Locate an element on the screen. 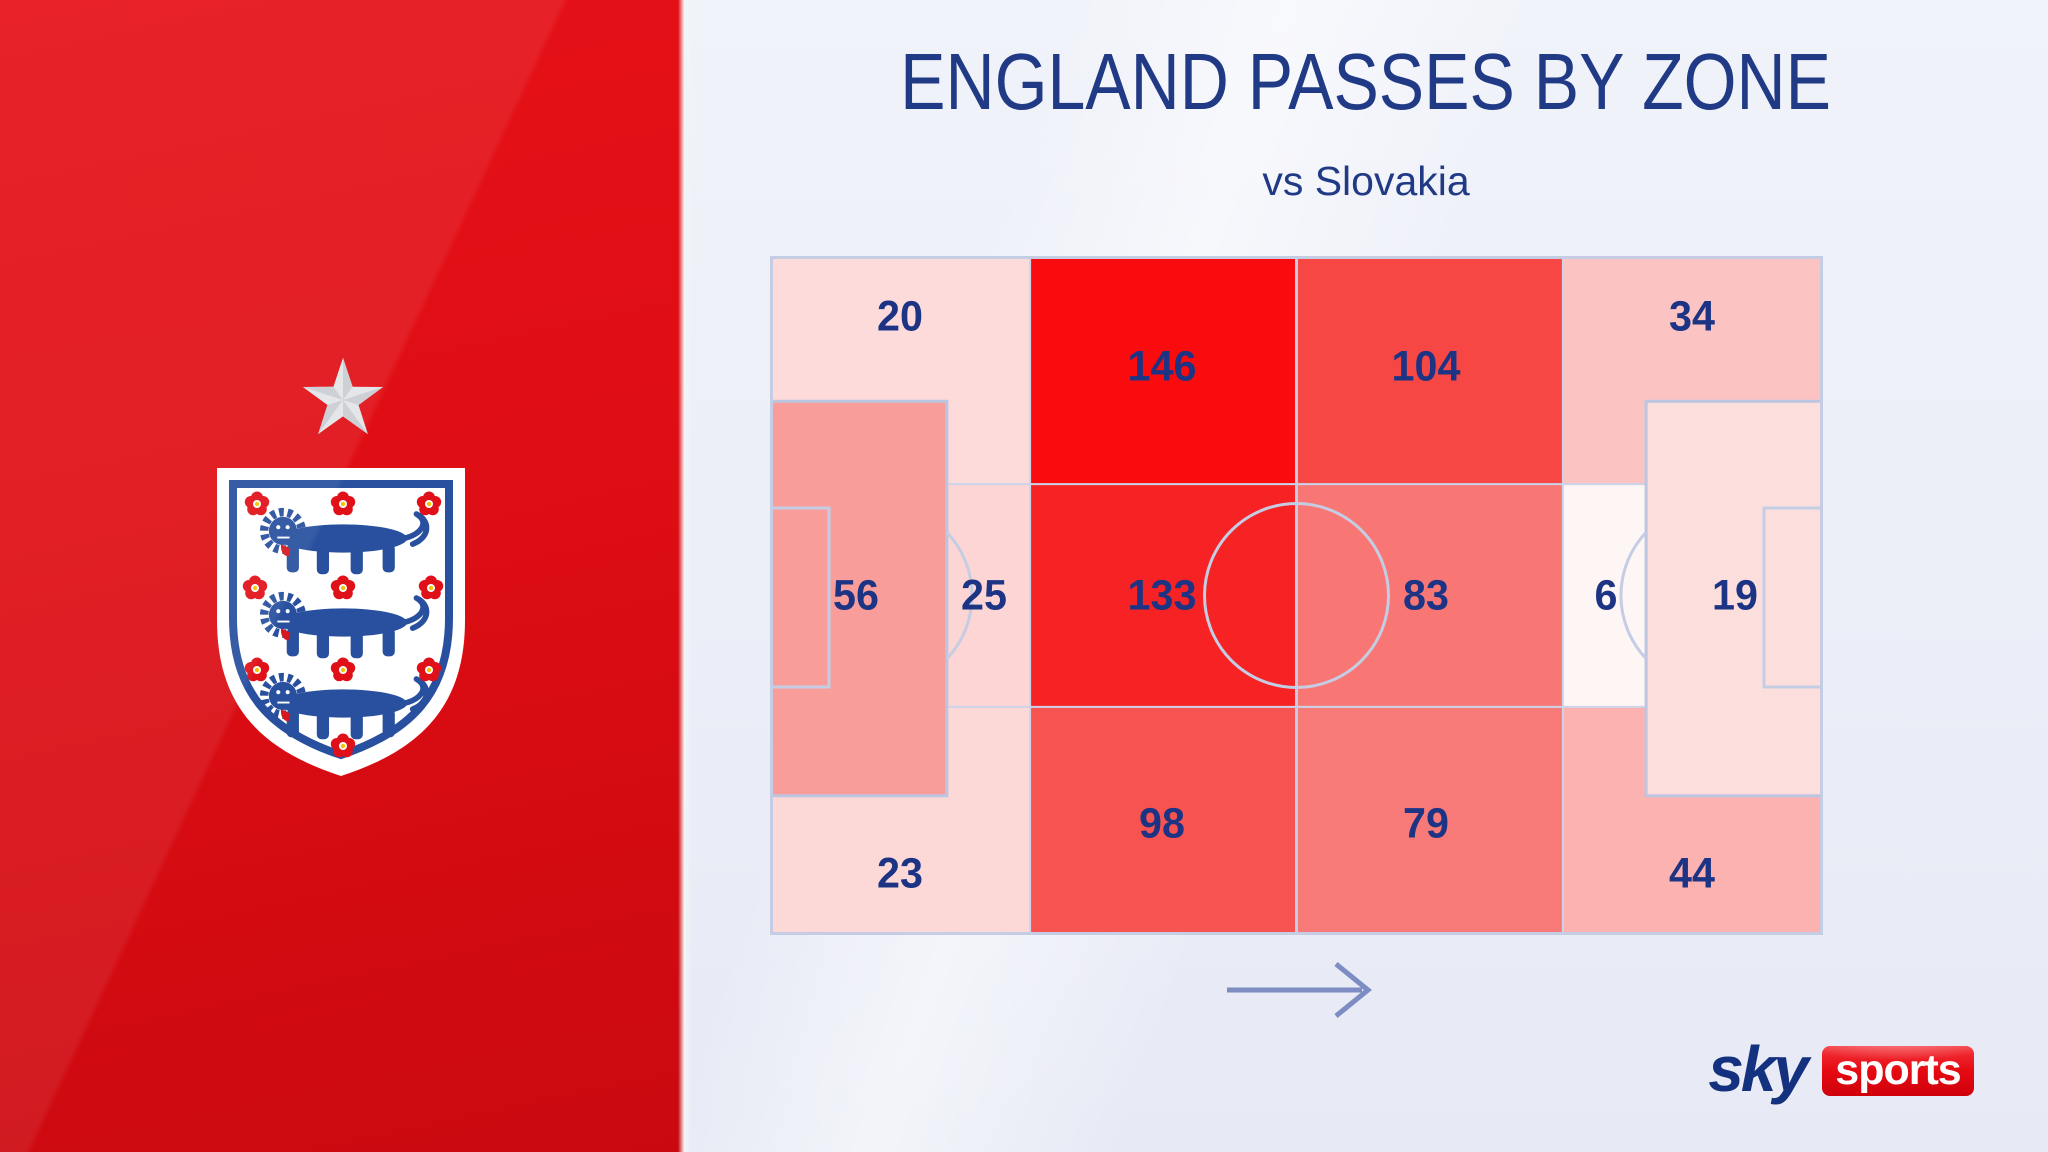 This screenshot has width=2048, height=1152. zone-value-def-third-centre: 25 is located at coordinates (983, 595).